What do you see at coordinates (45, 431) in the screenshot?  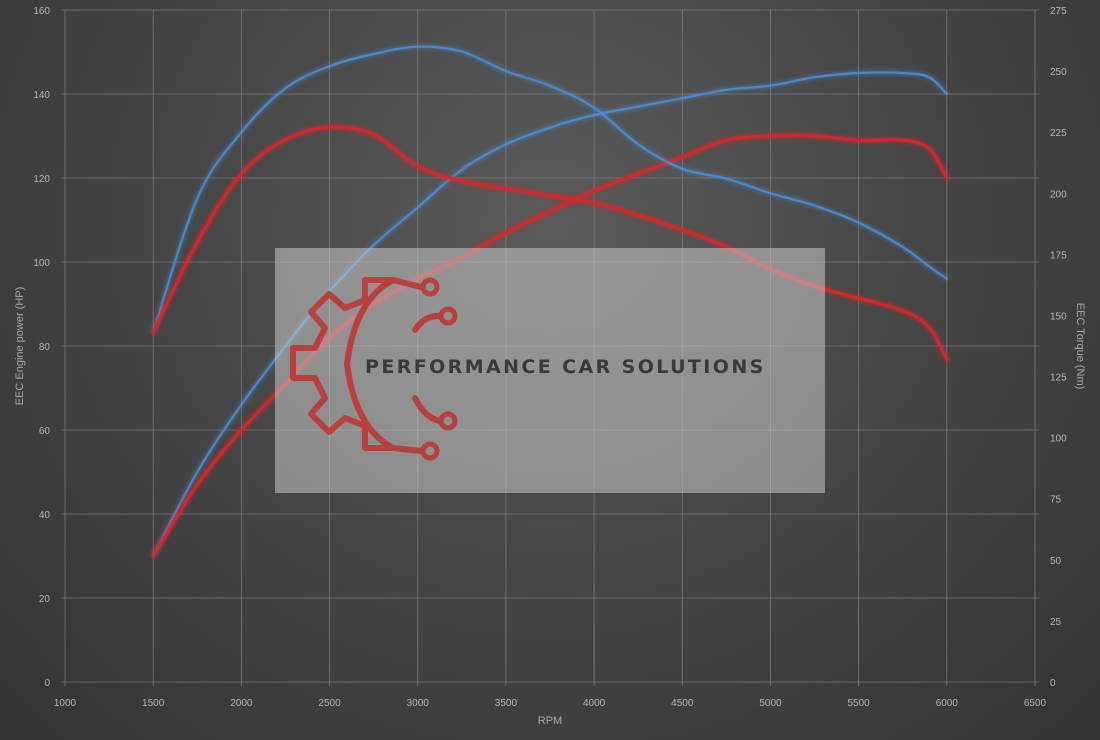 I see `y-tick-label: 60` at bounding box center [45, 431].